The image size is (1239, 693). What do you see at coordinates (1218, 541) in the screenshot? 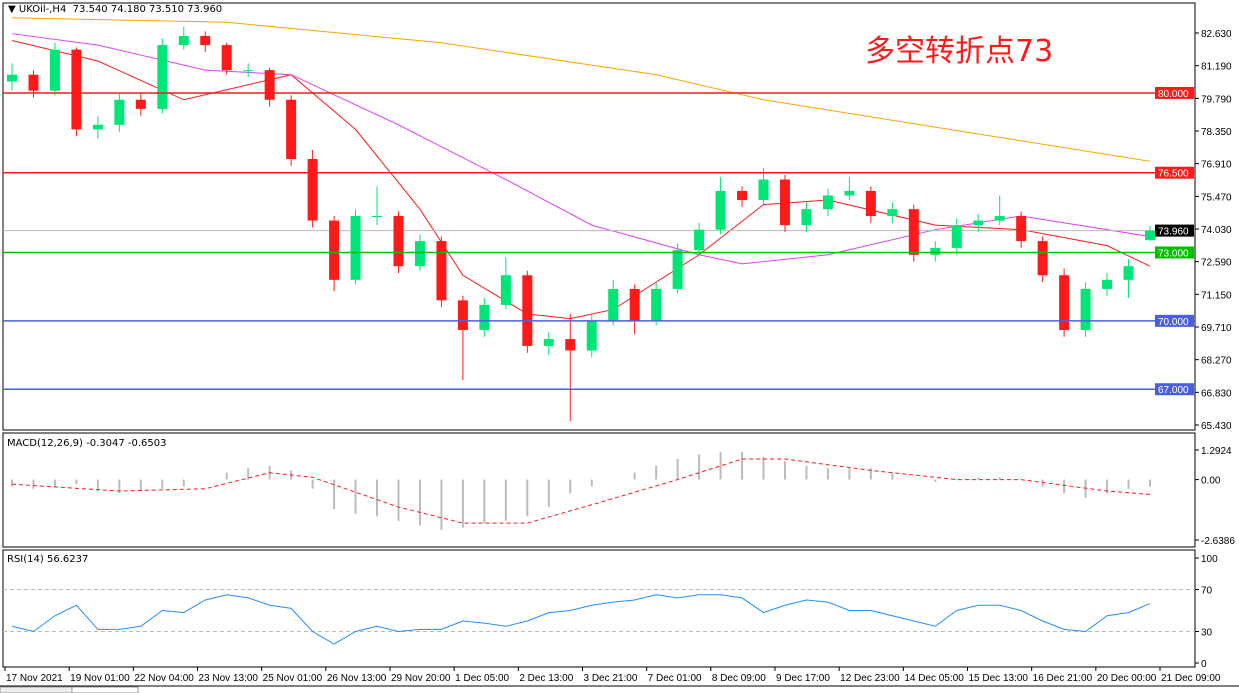
I see `macd-y-tick-label: -2.6386` at bounding box center [1218, 541].